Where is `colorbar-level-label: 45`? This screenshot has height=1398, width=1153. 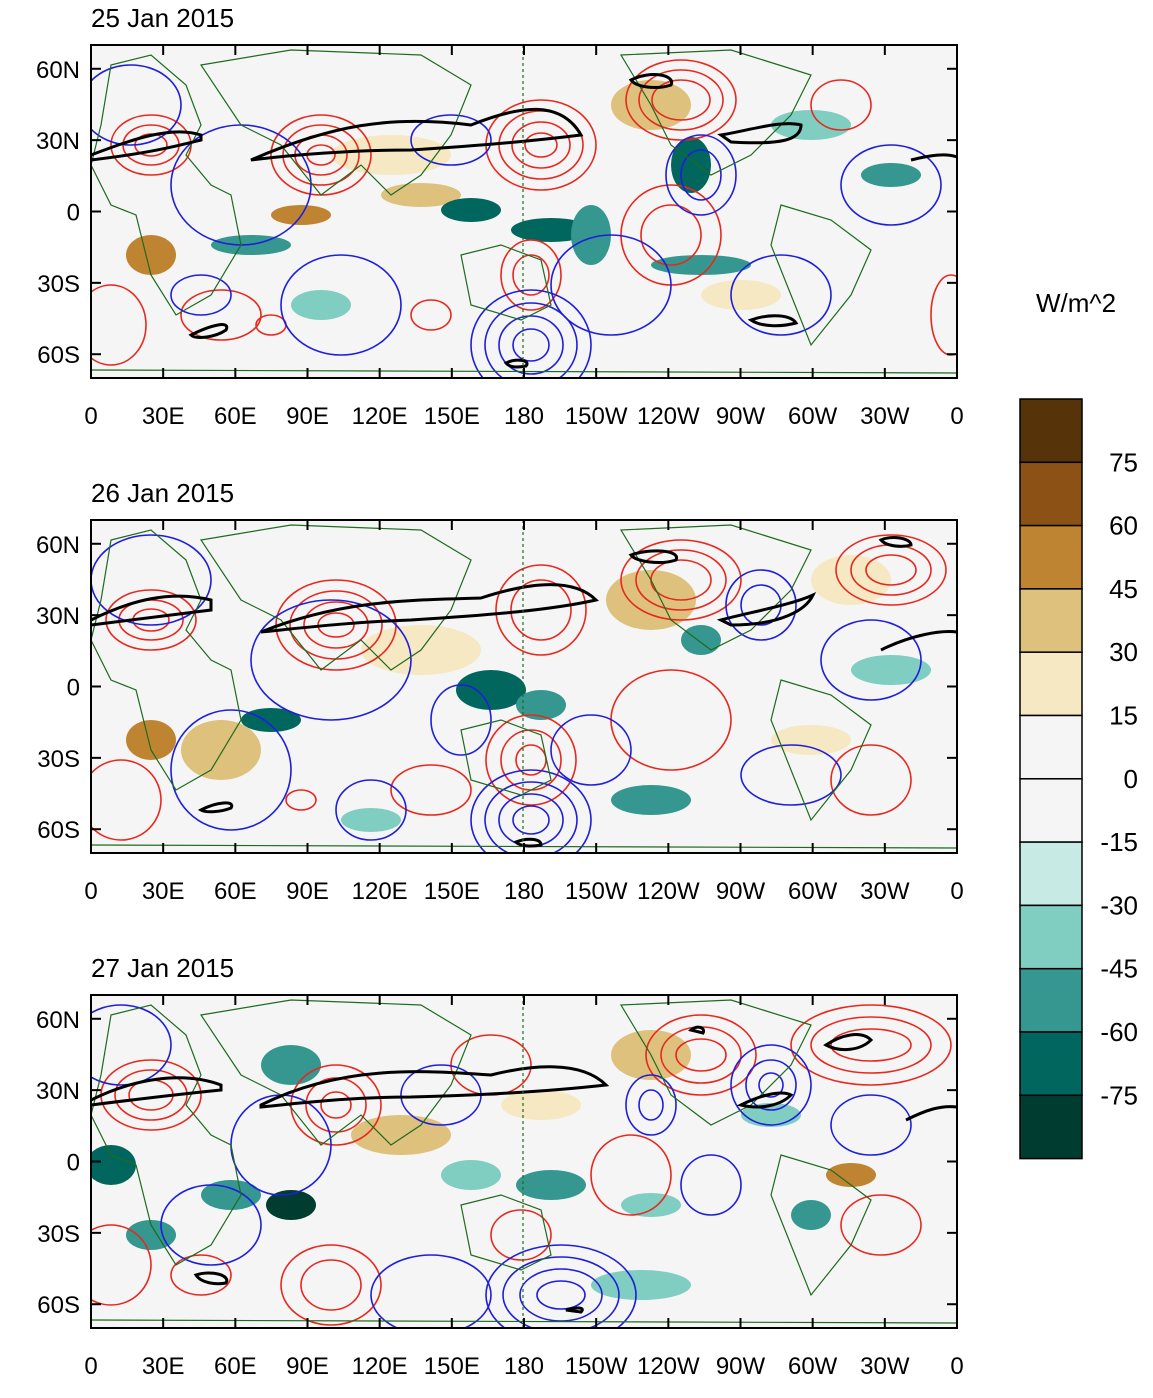 colorbar-level-label: 45 is located at coordinates (1123, 589).